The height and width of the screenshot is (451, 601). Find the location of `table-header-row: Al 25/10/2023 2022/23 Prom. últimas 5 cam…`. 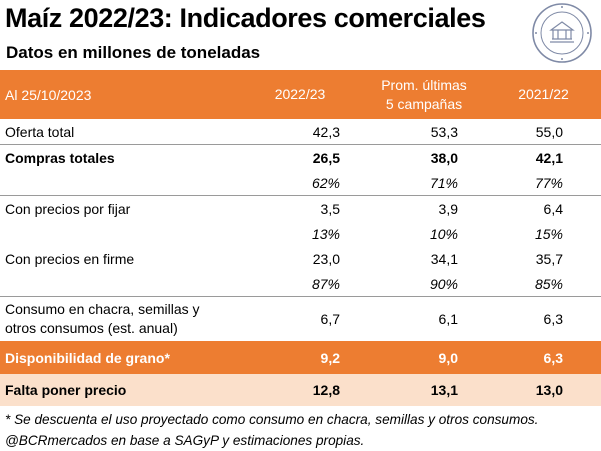

table-header-row: Al 25/10/2023 2022/23 Prom. últimas 5 cam… is located at coordinates (300, 94).